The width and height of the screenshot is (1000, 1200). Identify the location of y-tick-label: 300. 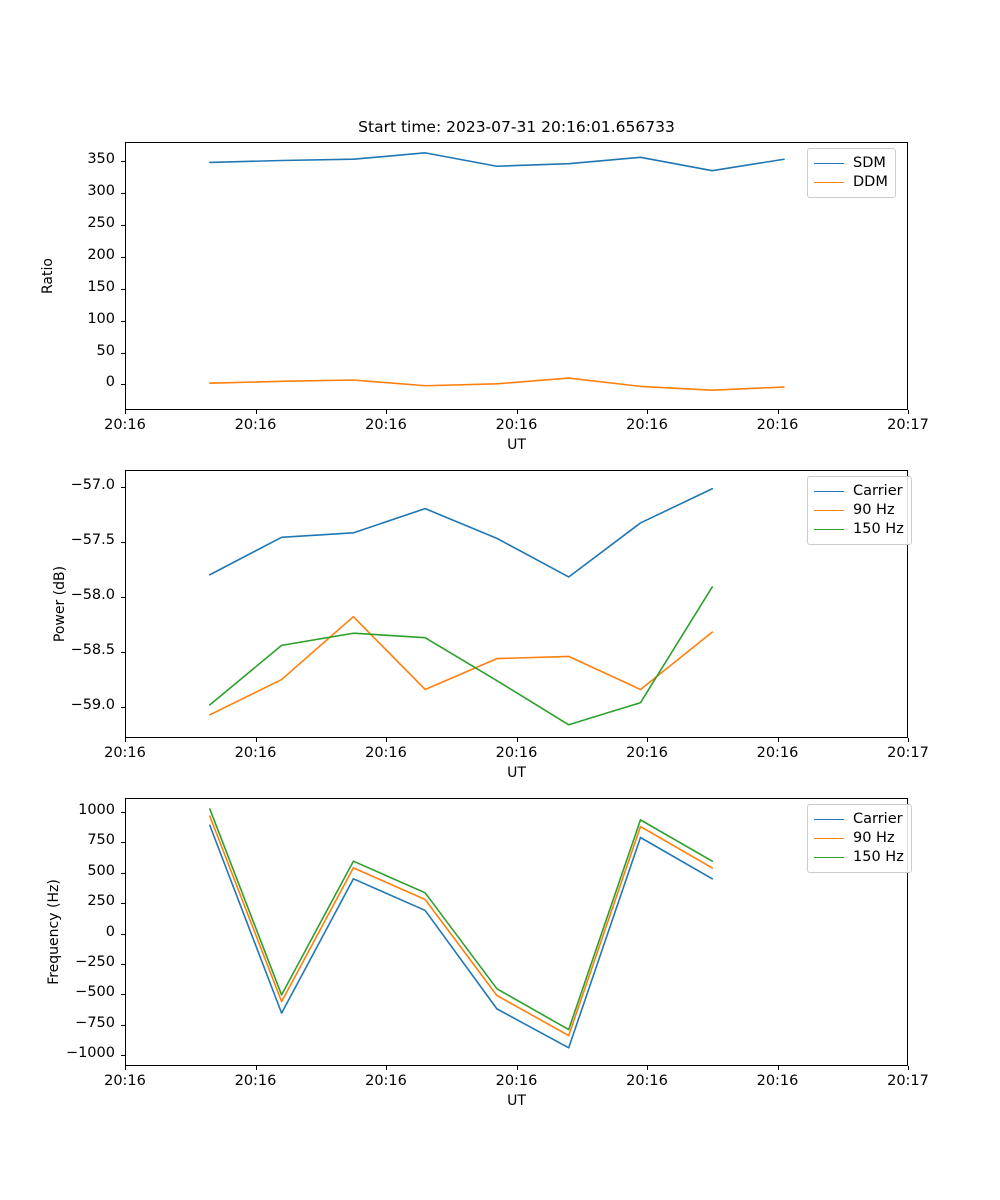
(101, 191).